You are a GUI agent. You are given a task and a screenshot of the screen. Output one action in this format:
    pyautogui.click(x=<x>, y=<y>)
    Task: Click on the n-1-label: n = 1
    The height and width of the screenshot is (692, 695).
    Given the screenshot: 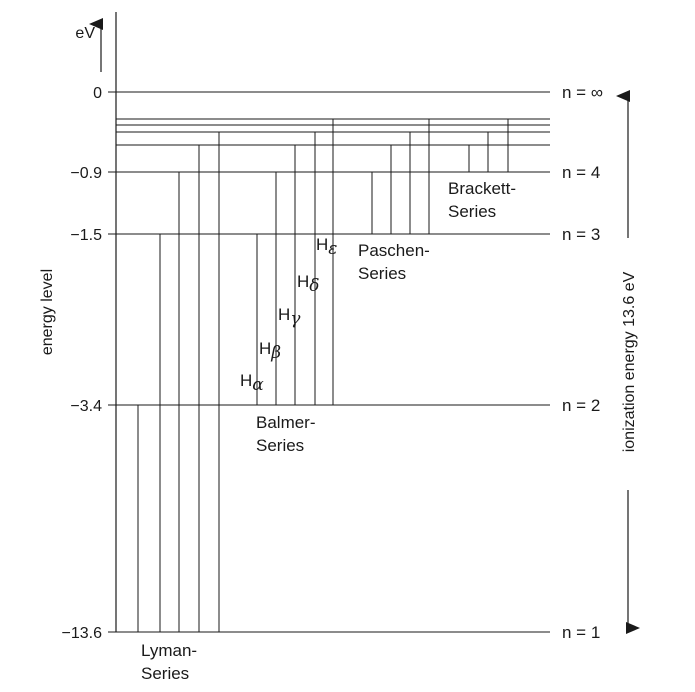 What is the action you would take?
    pyautogui.click(x=581, y=632)
    